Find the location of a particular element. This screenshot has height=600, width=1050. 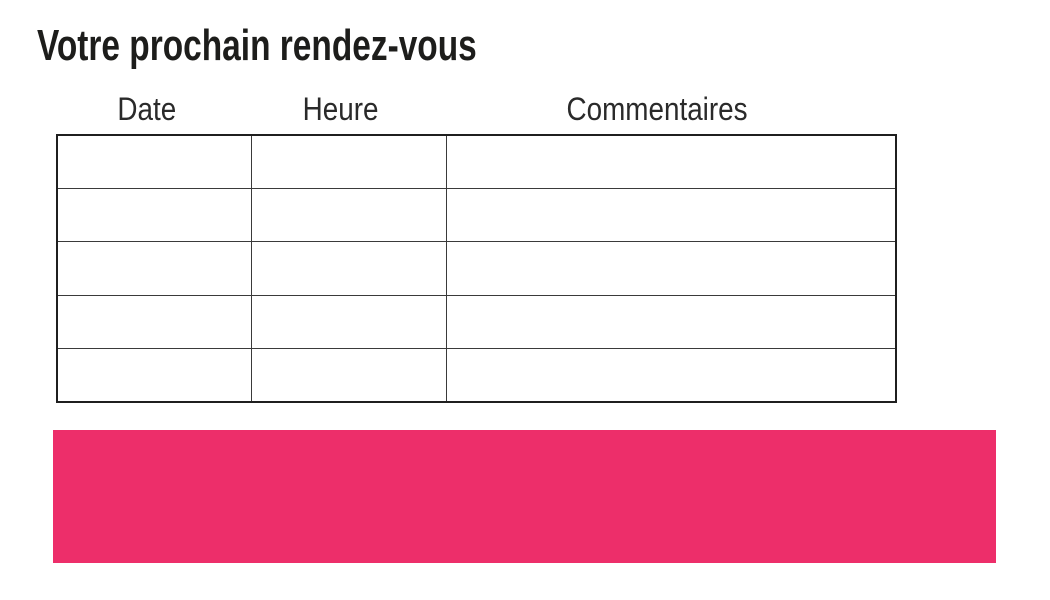

column-header-date: Date is located at coordinates (153, 109).